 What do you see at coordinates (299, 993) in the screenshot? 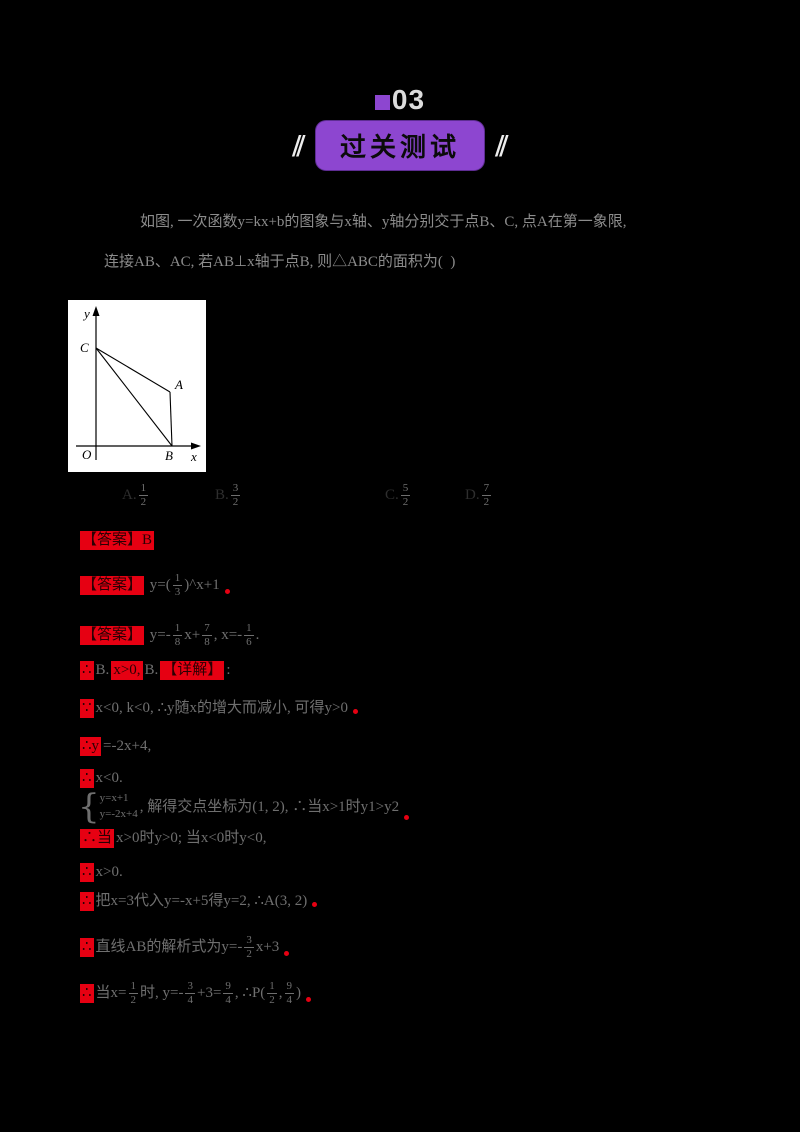
I see `math-text: )` at bounding box center [299, 993].